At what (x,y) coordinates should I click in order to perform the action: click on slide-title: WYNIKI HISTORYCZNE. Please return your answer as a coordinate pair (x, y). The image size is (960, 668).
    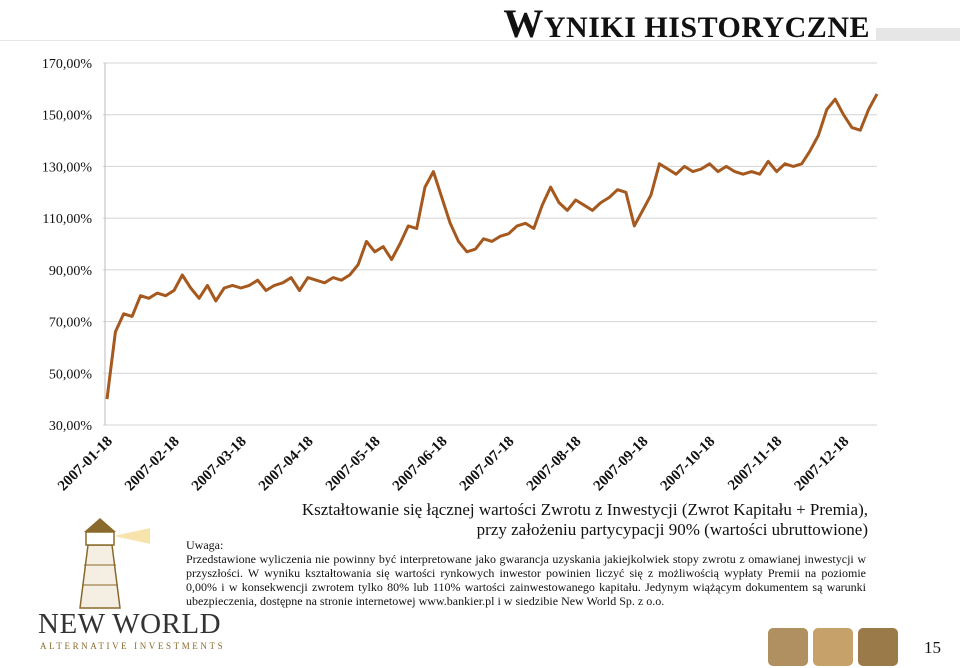
    Looking at the image, I should click on (686, 23).